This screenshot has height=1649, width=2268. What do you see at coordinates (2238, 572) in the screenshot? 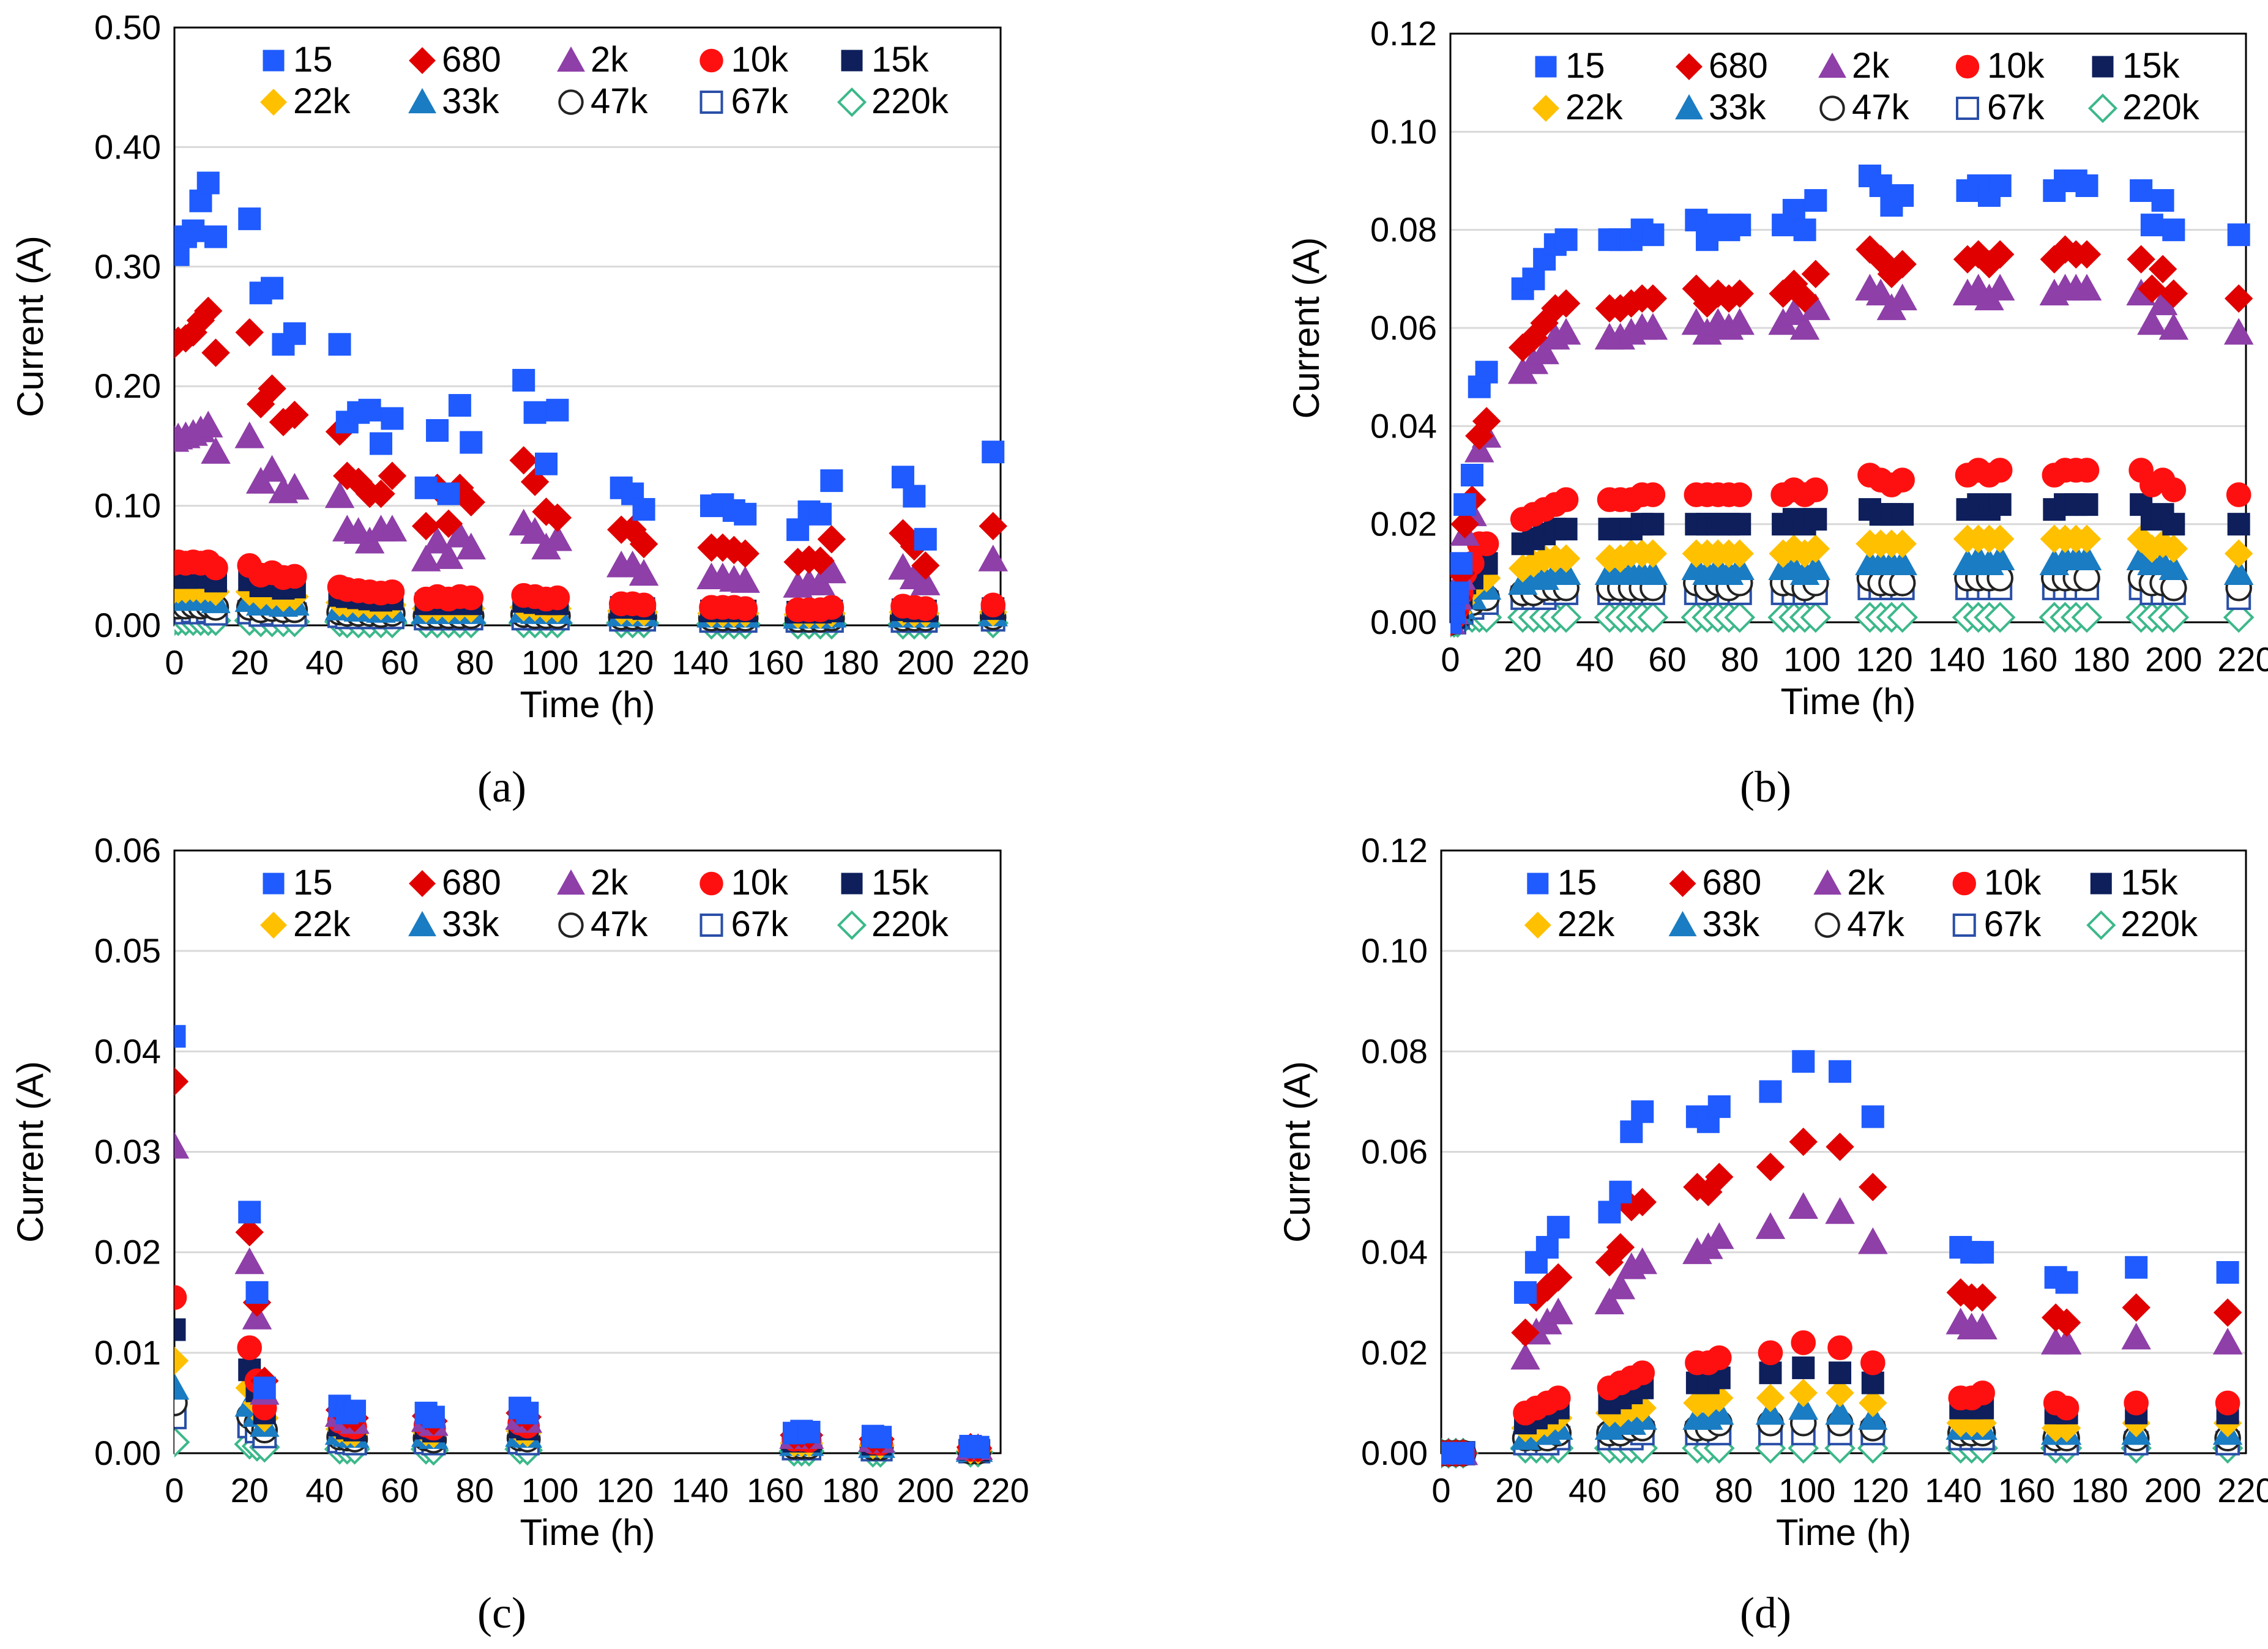
I see `data-point-33k` at bounding box center [2238, 572].